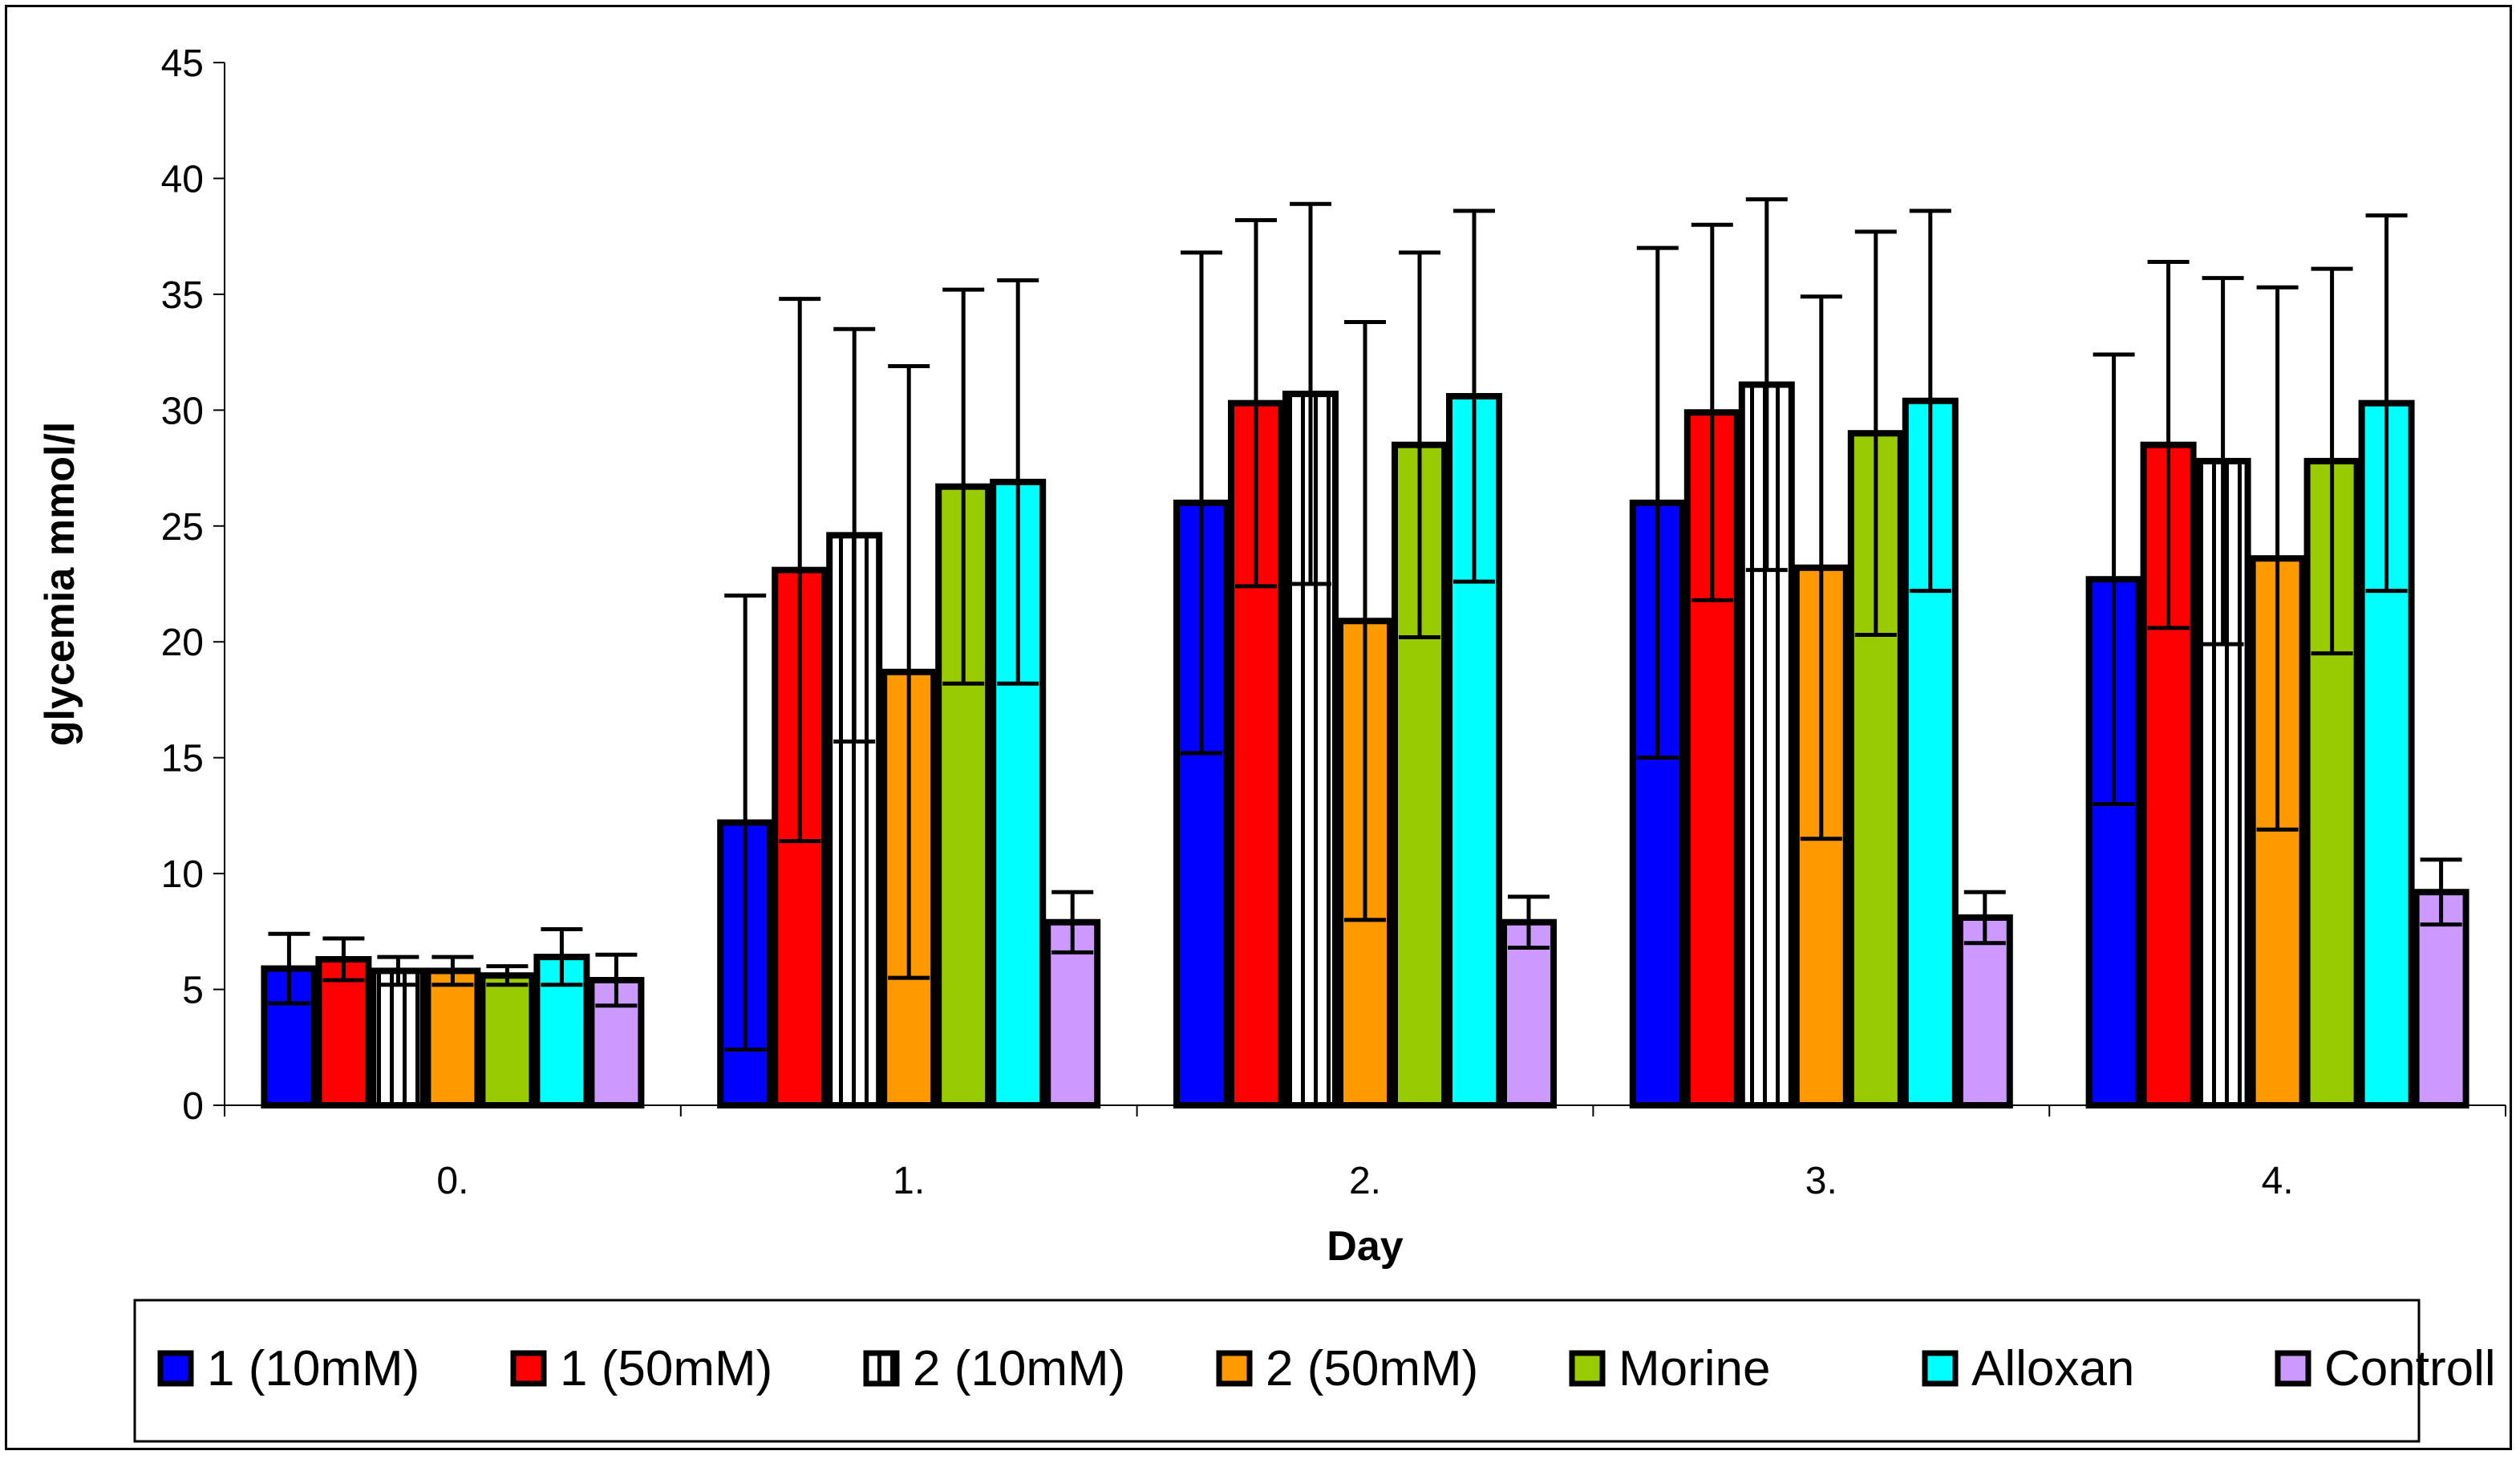  I want to click on legend-label: Controll, so click(2410, 1368).